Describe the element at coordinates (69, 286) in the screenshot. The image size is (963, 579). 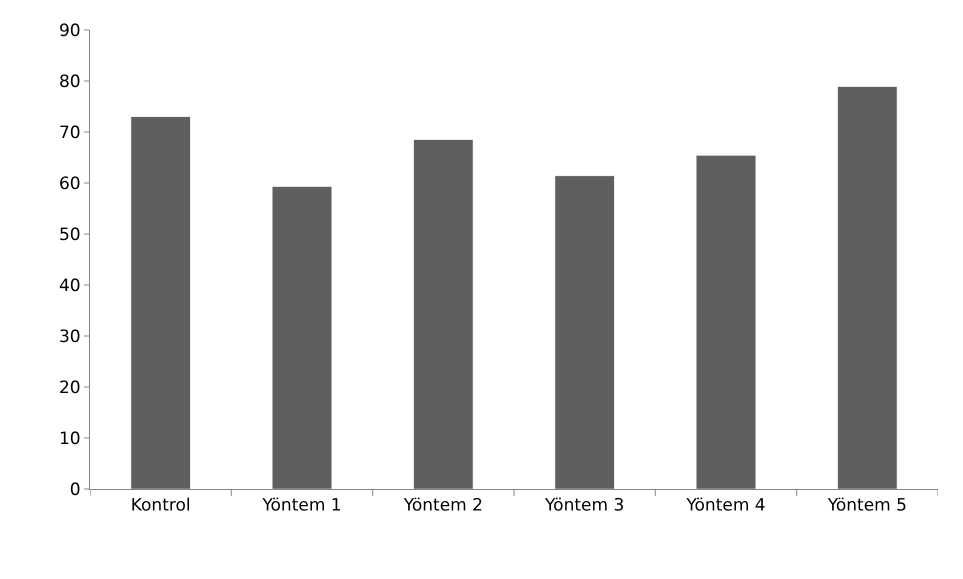
I see `y-tick-label: 40` at that location.